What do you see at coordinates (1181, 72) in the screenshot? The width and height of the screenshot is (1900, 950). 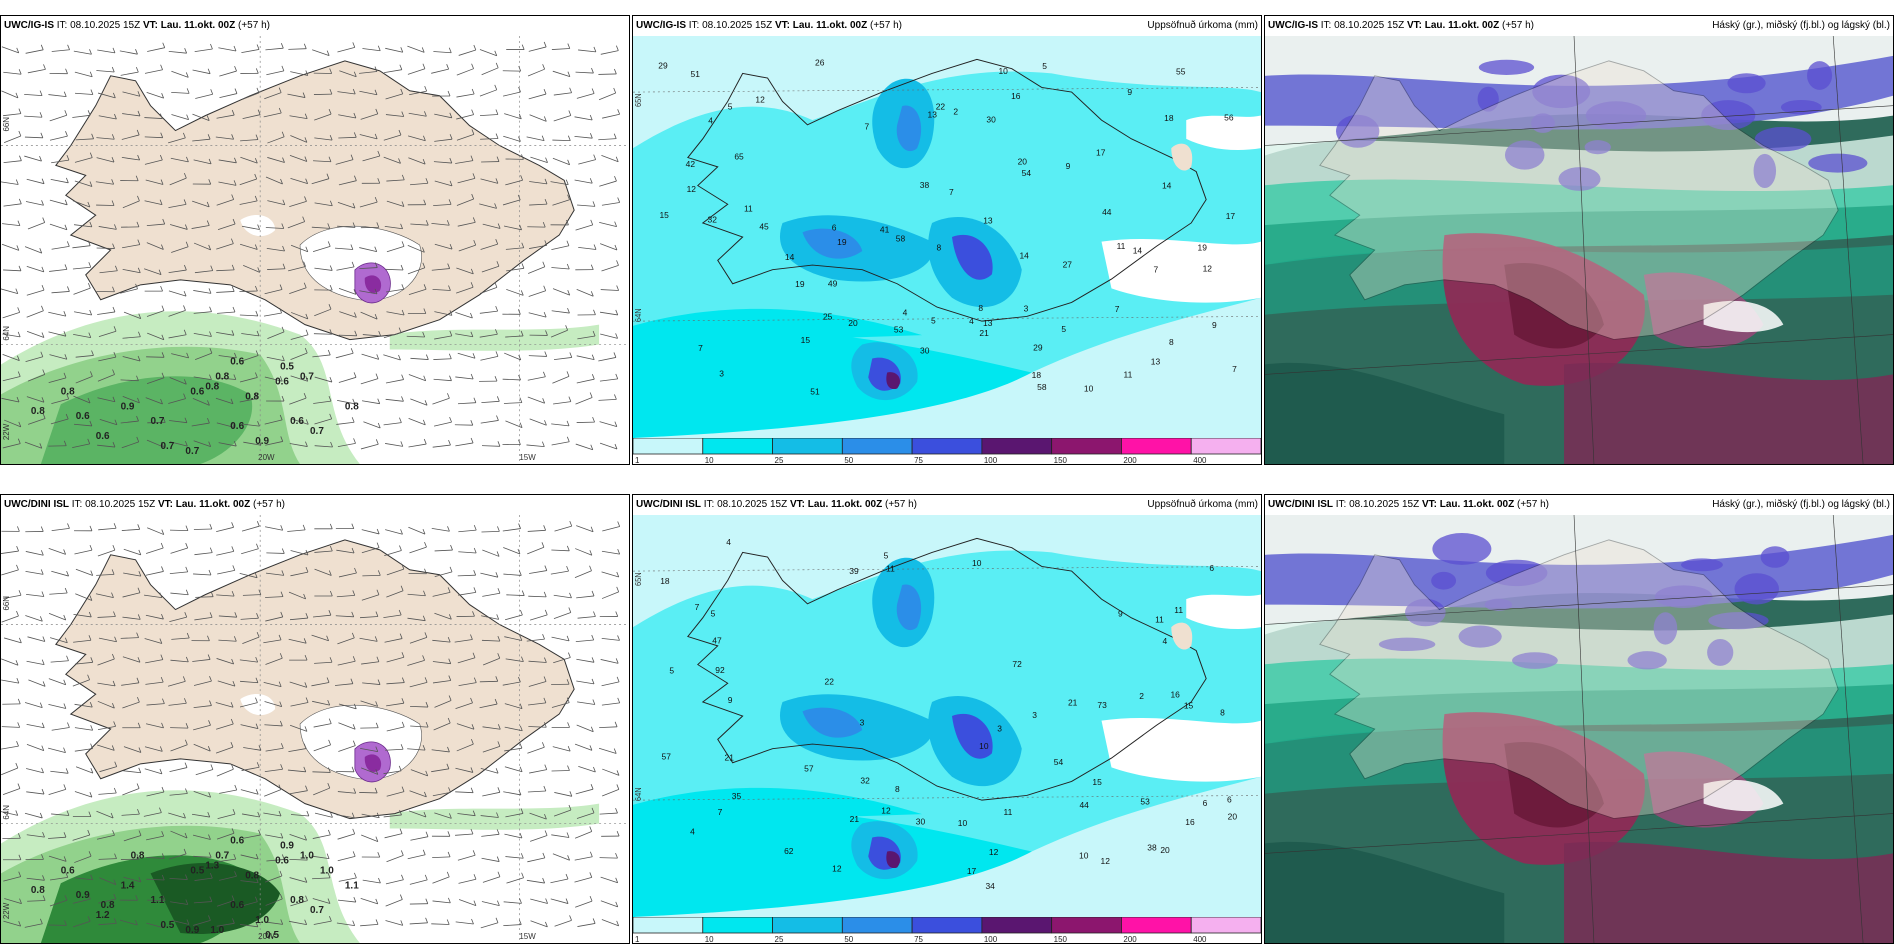 I see `accum-value: 55` at bounding box center [1181, 72].